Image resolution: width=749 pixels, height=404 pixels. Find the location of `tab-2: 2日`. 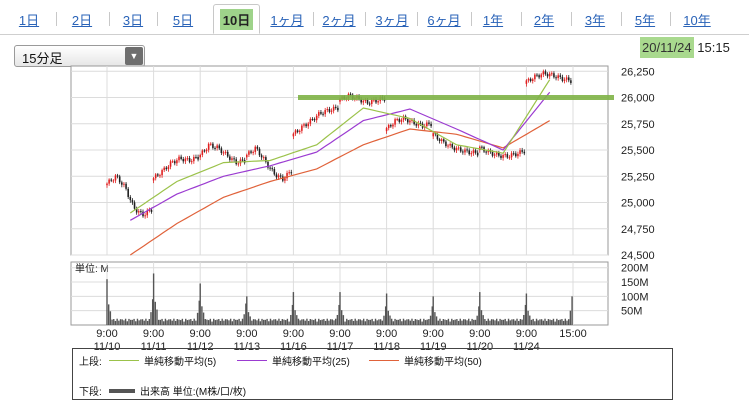

tab-2: 2日 is located at coordinates (82, 19).